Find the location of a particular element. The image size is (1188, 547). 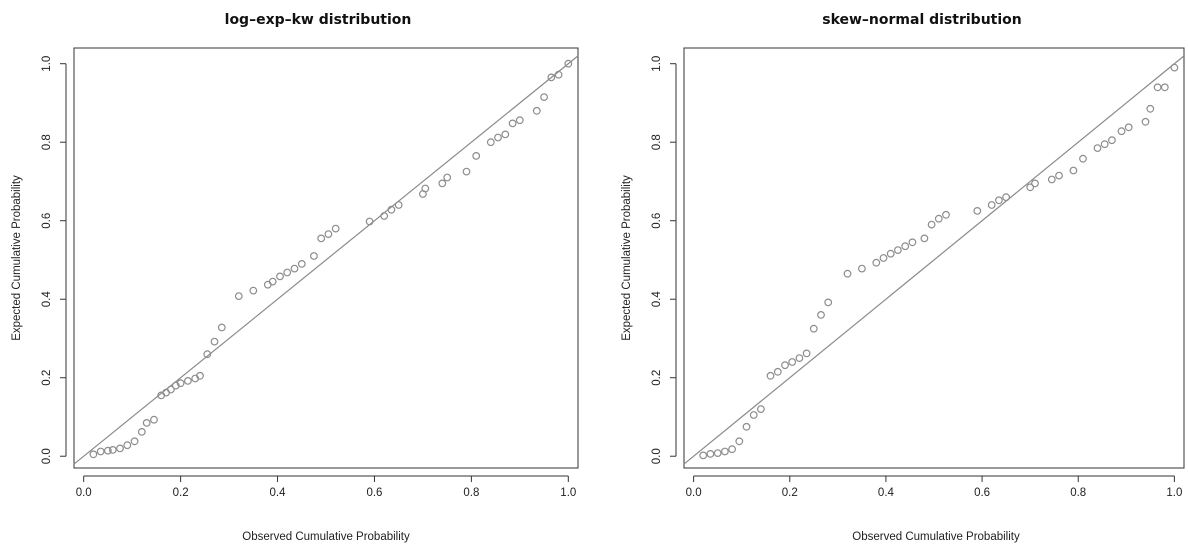

right-x-tick-label: 0.4 is located at coordinates (886, 493).